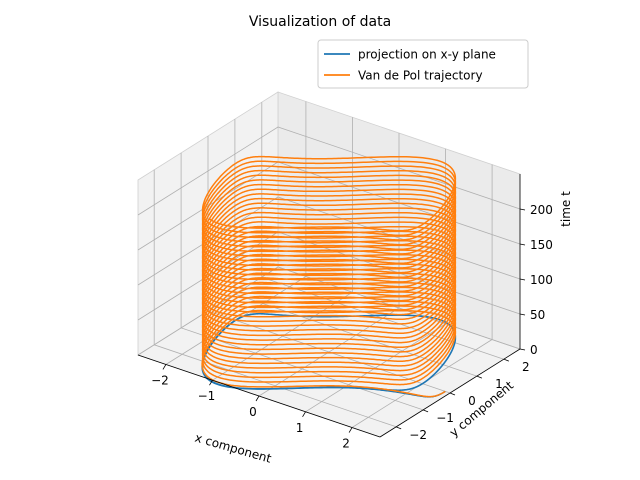 The image size is (640, 480). I want to click on z-tick-label: 150, so click(541, 245).